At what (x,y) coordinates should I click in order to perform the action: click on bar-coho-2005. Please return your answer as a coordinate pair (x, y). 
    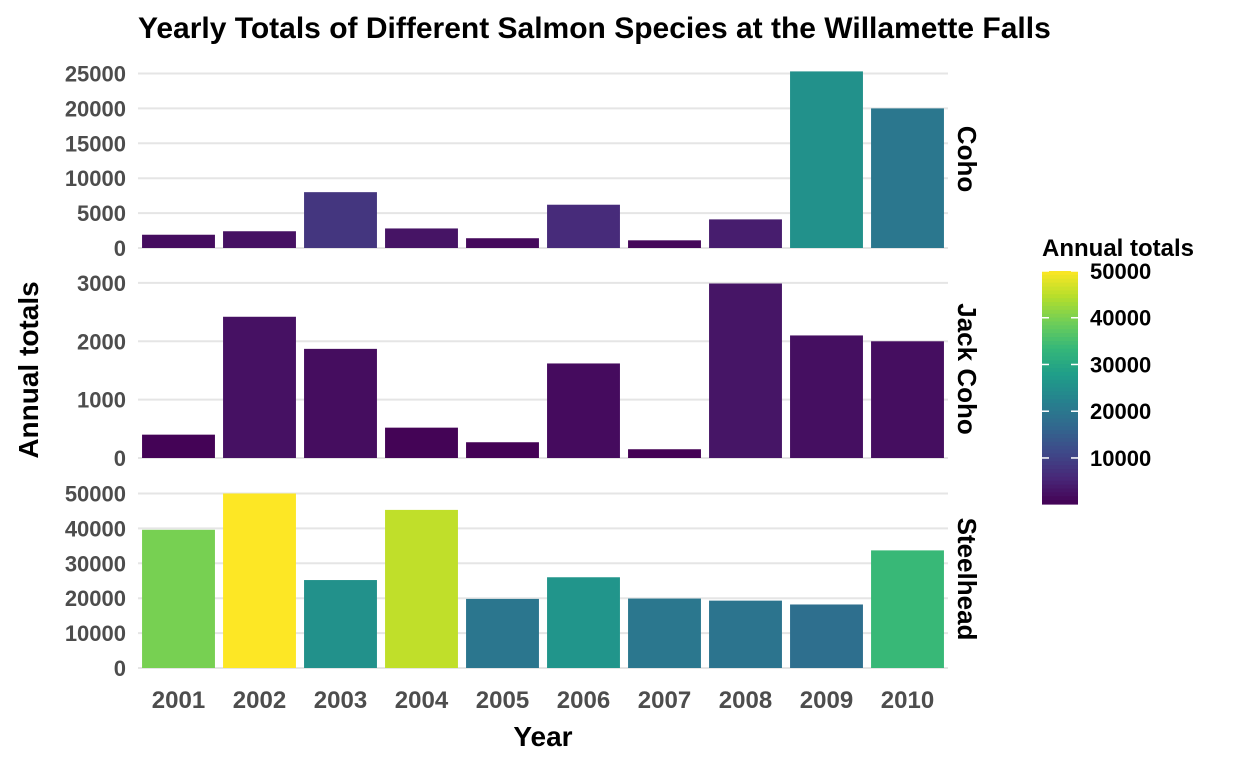
    Looking at the image, I should click on (502, 243).